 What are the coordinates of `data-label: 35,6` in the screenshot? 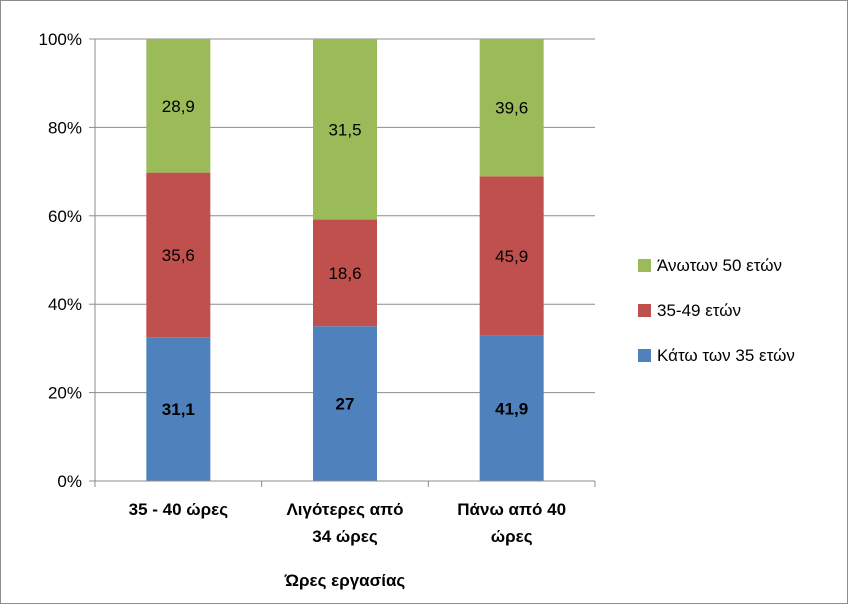 It's located at (178, 255).